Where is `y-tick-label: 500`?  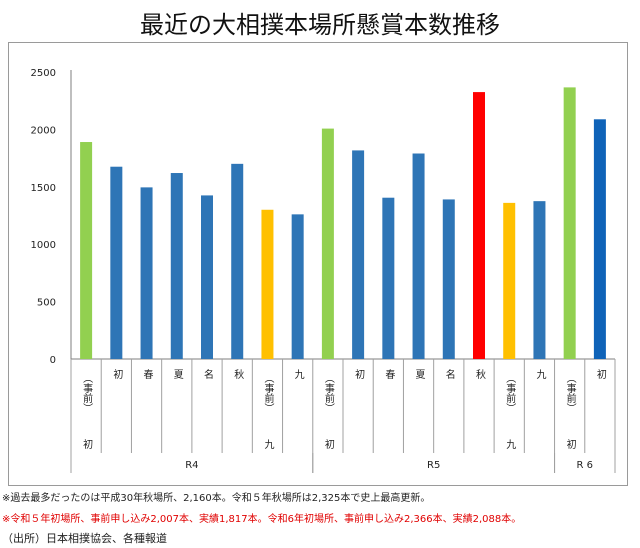
y-tick-label: 500 is located at coordinates (46, 303).